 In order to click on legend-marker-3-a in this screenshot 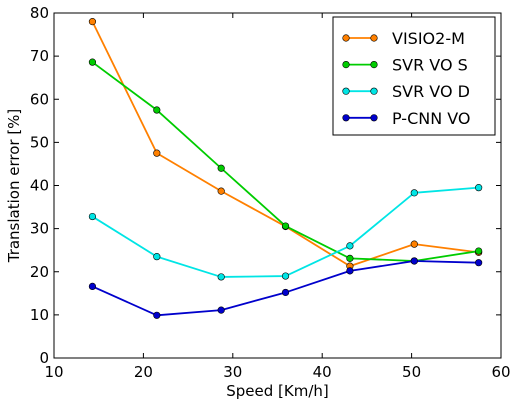, I will do `click(346, 91)`.